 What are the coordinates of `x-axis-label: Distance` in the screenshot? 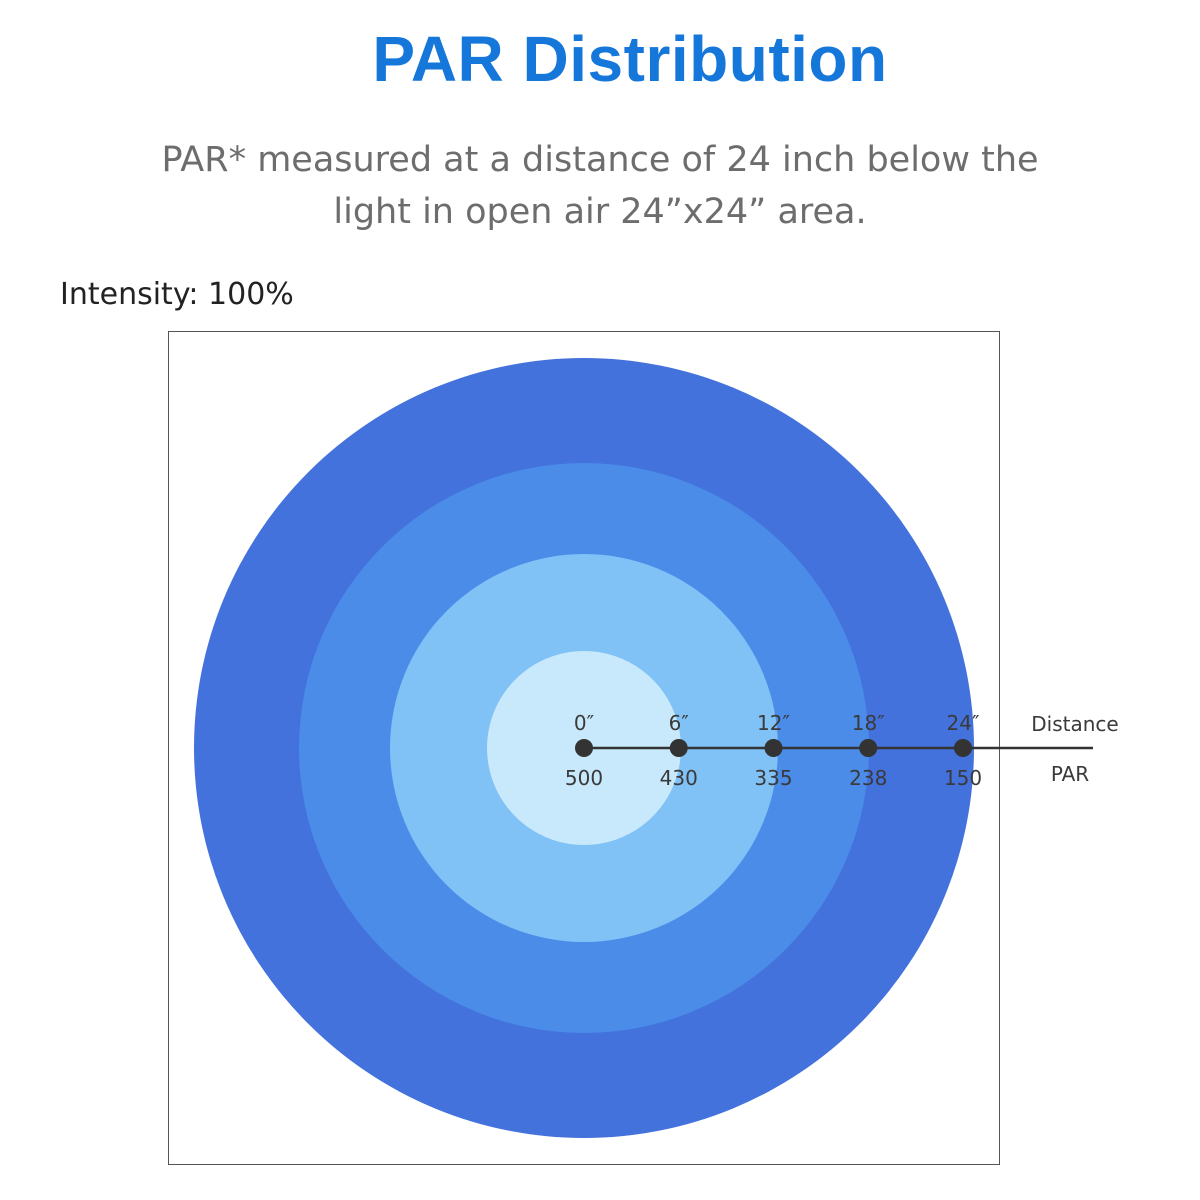 It's located at (1074, 724).